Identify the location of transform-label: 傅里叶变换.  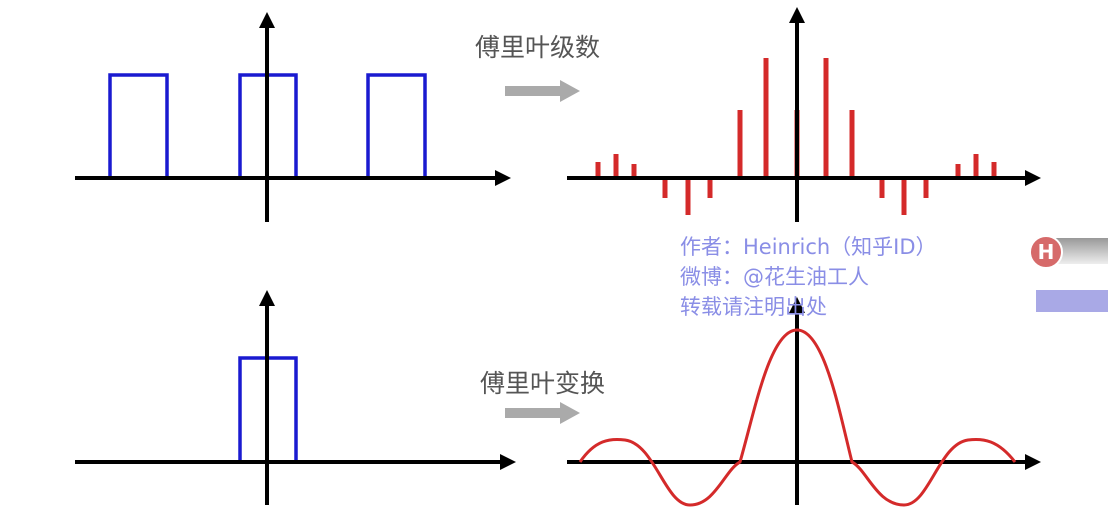
(542, 383).